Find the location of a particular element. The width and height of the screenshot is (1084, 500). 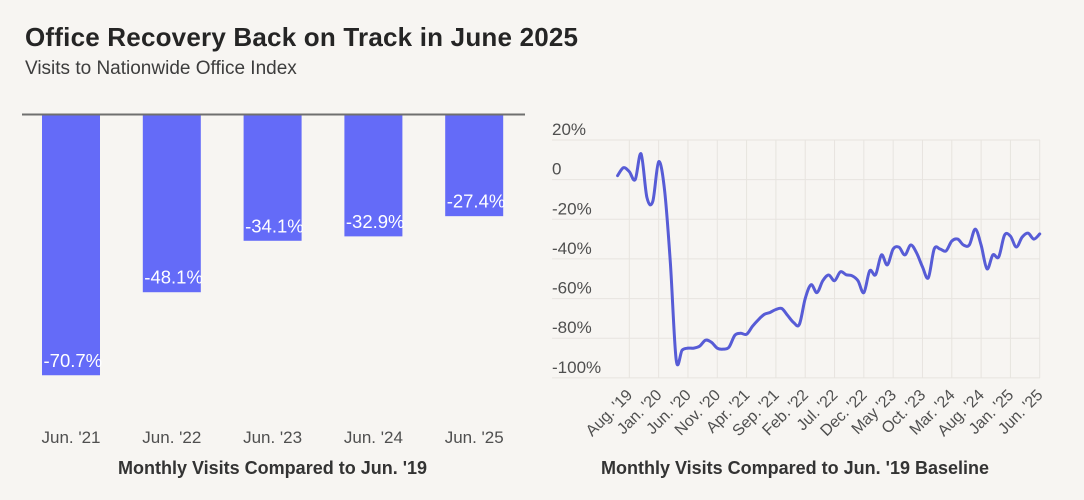

bar-category-label: Jun. '24 is located at coordinates (373, 437).